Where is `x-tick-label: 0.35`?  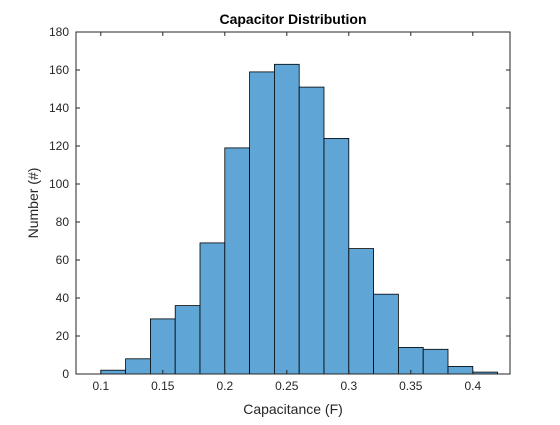 x-tick-label: 0.35 is located at coordinates (411, 386).